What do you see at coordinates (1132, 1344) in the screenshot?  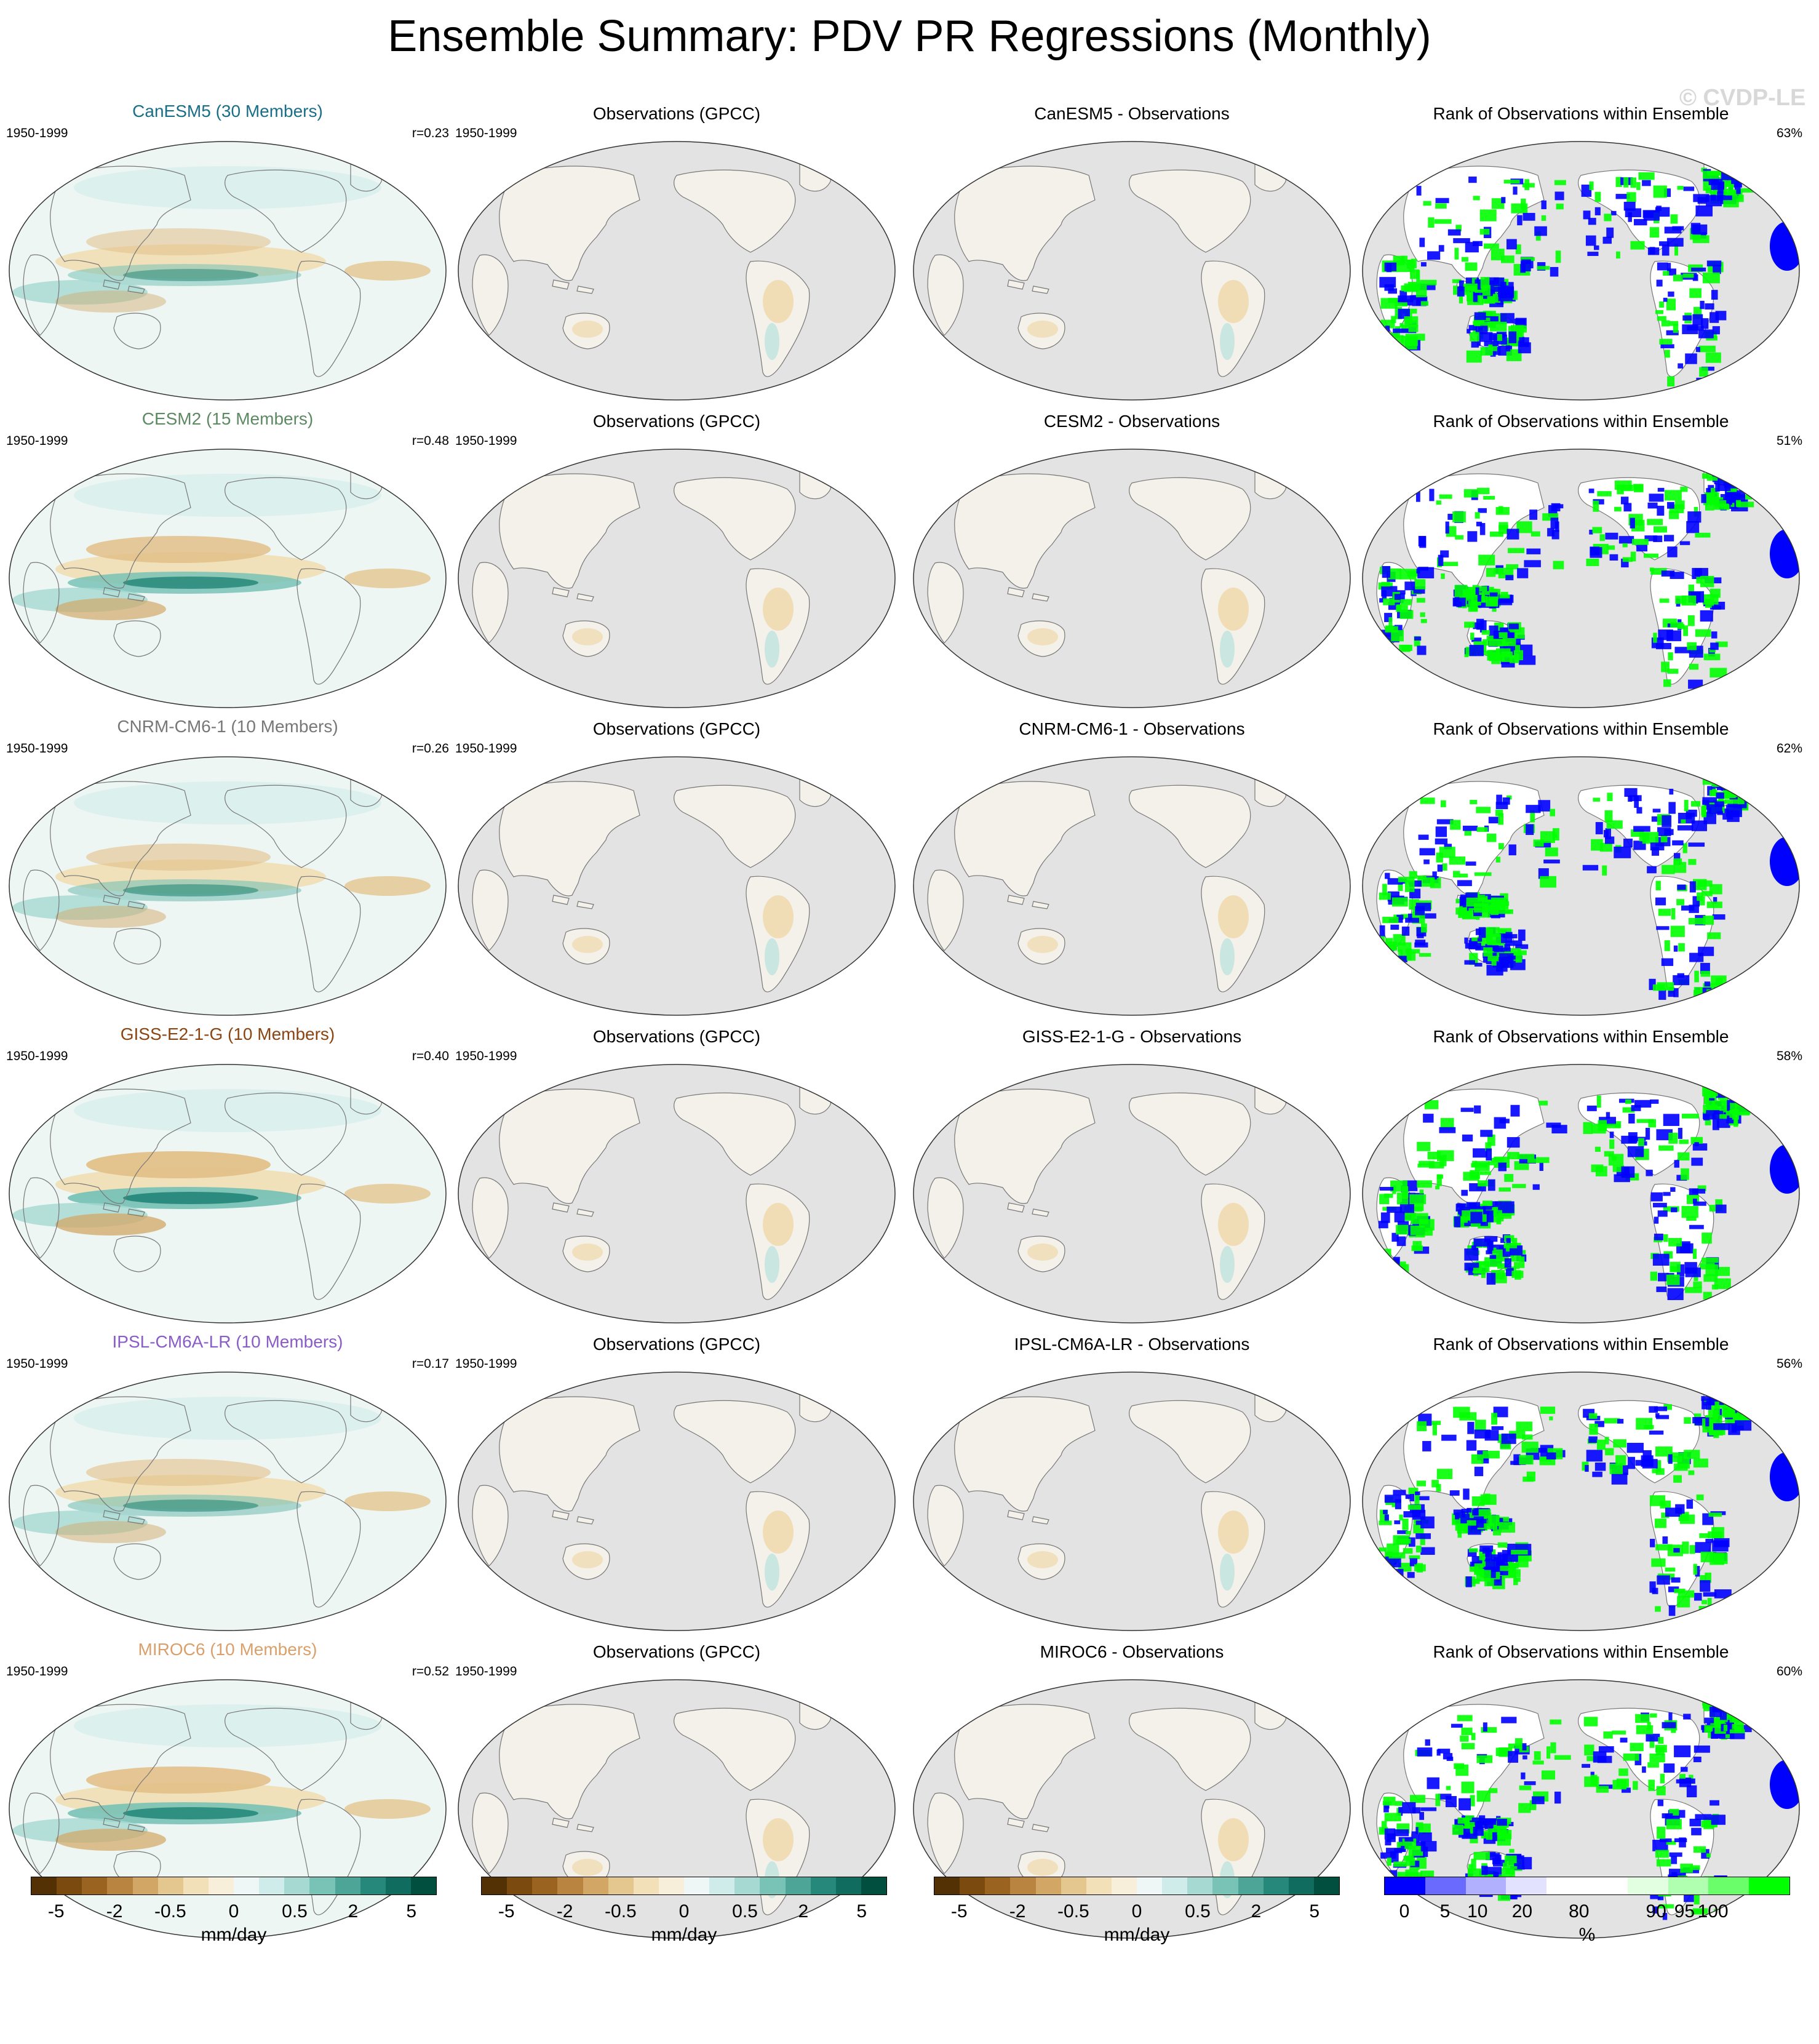 I see `diff-panel-title: IPSL-CM6A-LR - Observations` at bounding box center [1132, 1344].